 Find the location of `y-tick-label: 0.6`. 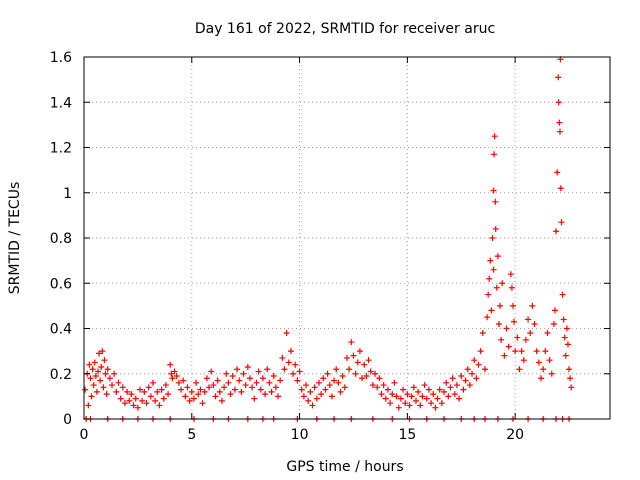

y-tick-label: 0.6 is located at coordinates (61, 284).